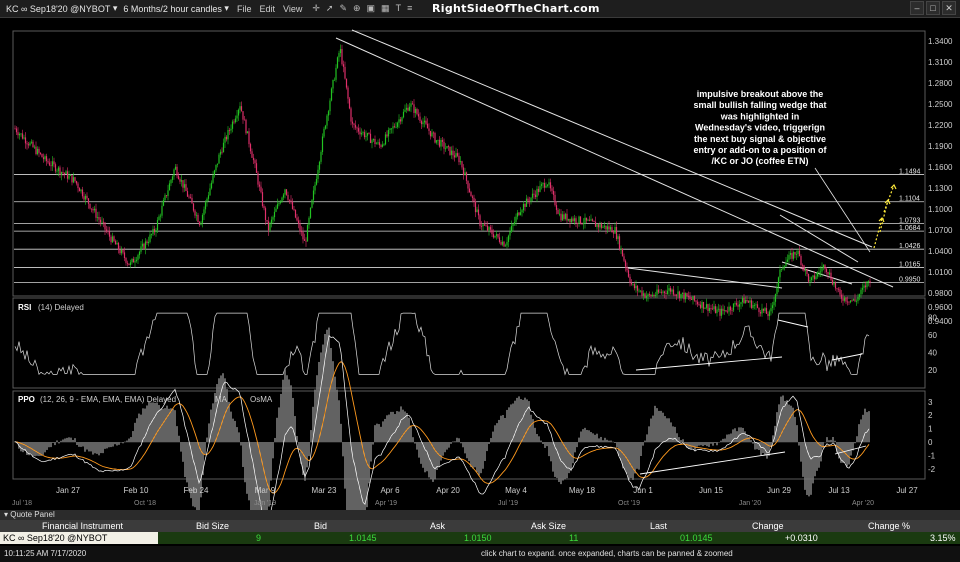 This screenshot has width=960, height=562. Describe the element at coordinates (768, 526) in the screenshot. I see `header-change: Change` at that location.